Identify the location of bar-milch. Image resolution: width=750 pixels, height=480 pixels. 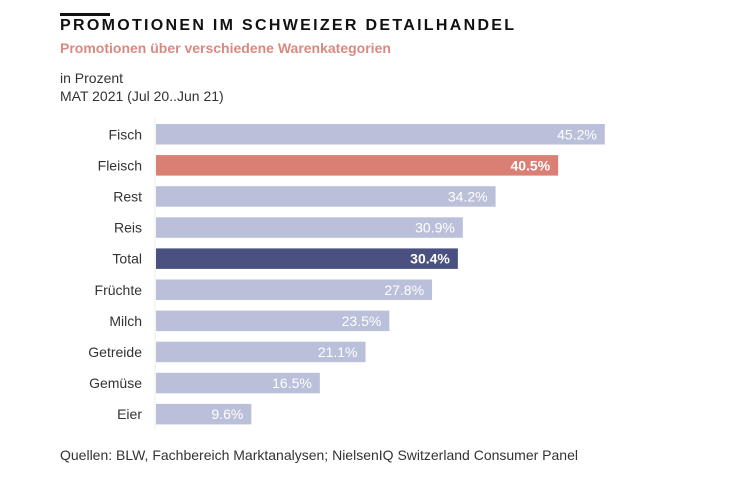
(273, 321).